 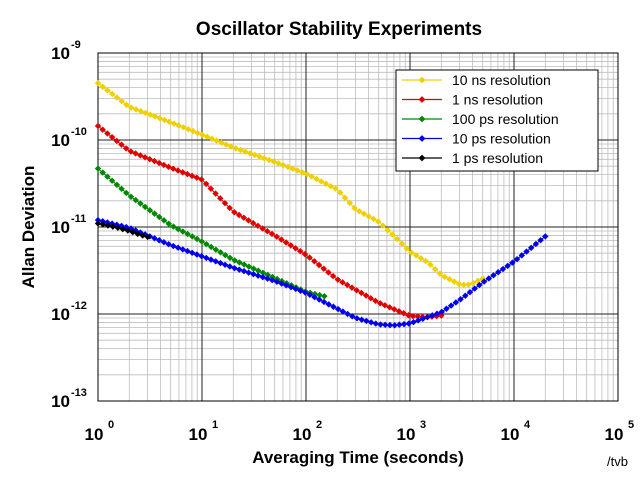 I want to click on y-tick-label: 10, so click(x=60, y=314).